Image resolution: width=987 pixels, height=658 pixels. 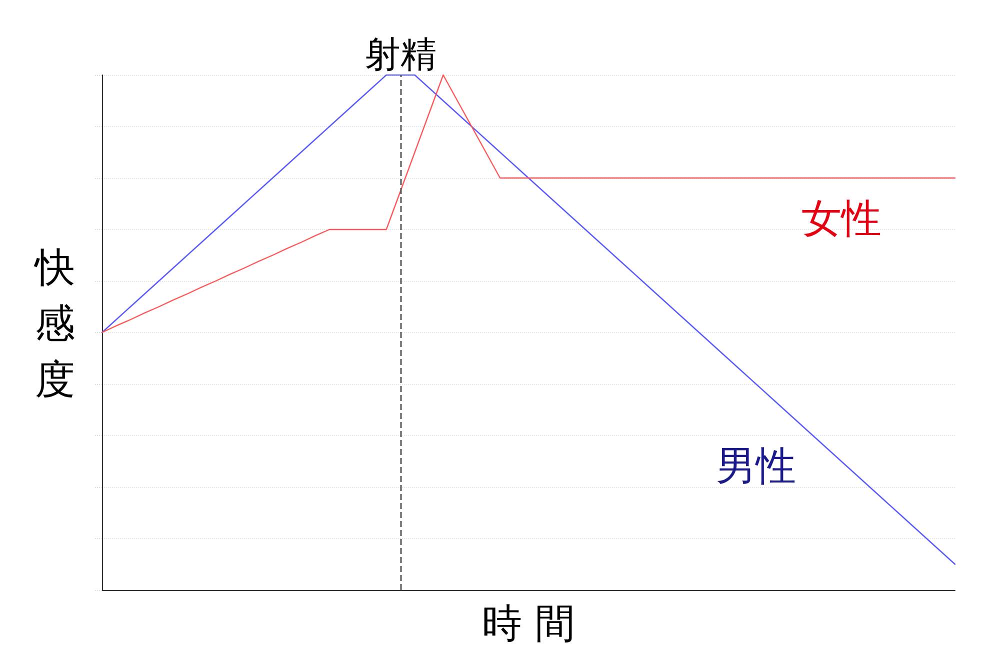 I want to click on series-label: 男性, so click(x=756, y=466).